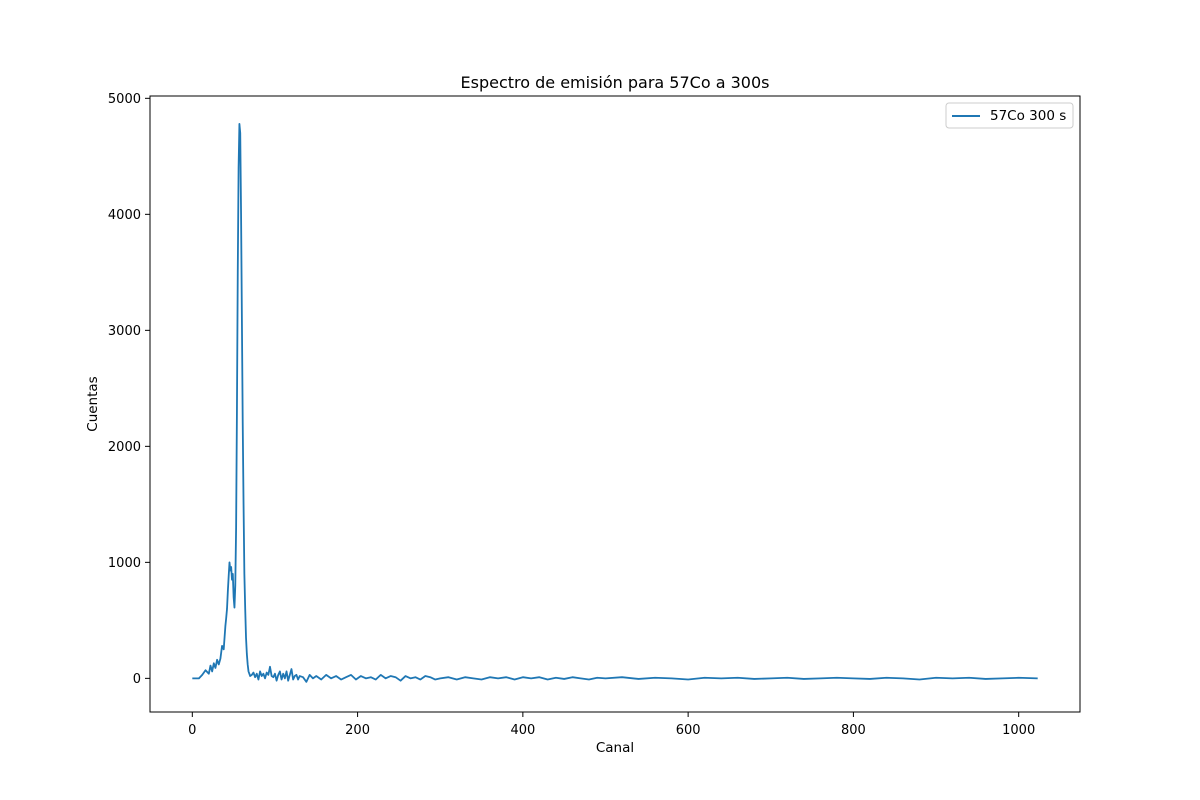  What do you see at coordinates (192, 730) in the screenshot?
I see `x-tick-label: 0` at bounding box center [192, 730].